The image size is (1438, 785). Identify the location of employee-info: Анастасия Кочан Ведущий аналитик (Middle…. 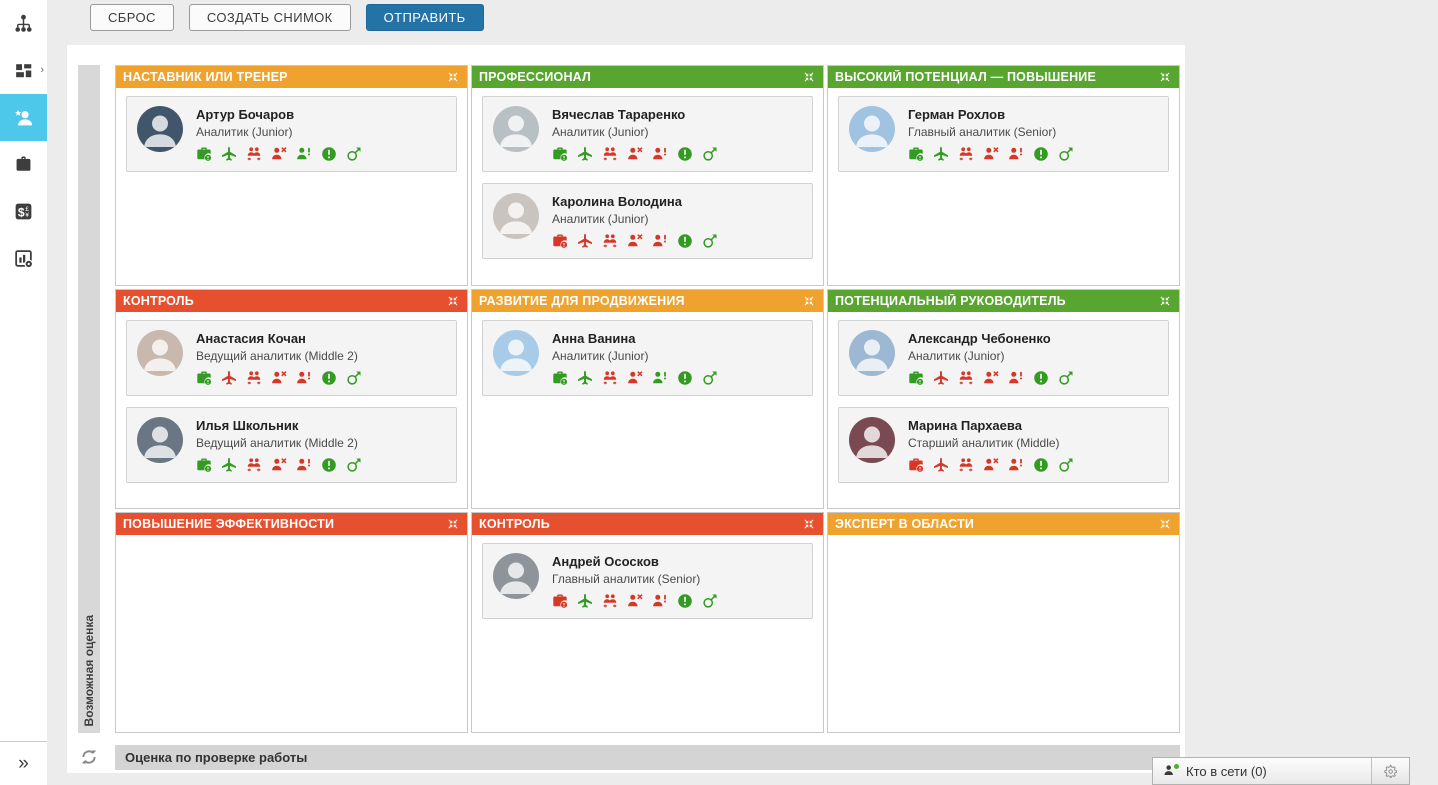
(279, 358).